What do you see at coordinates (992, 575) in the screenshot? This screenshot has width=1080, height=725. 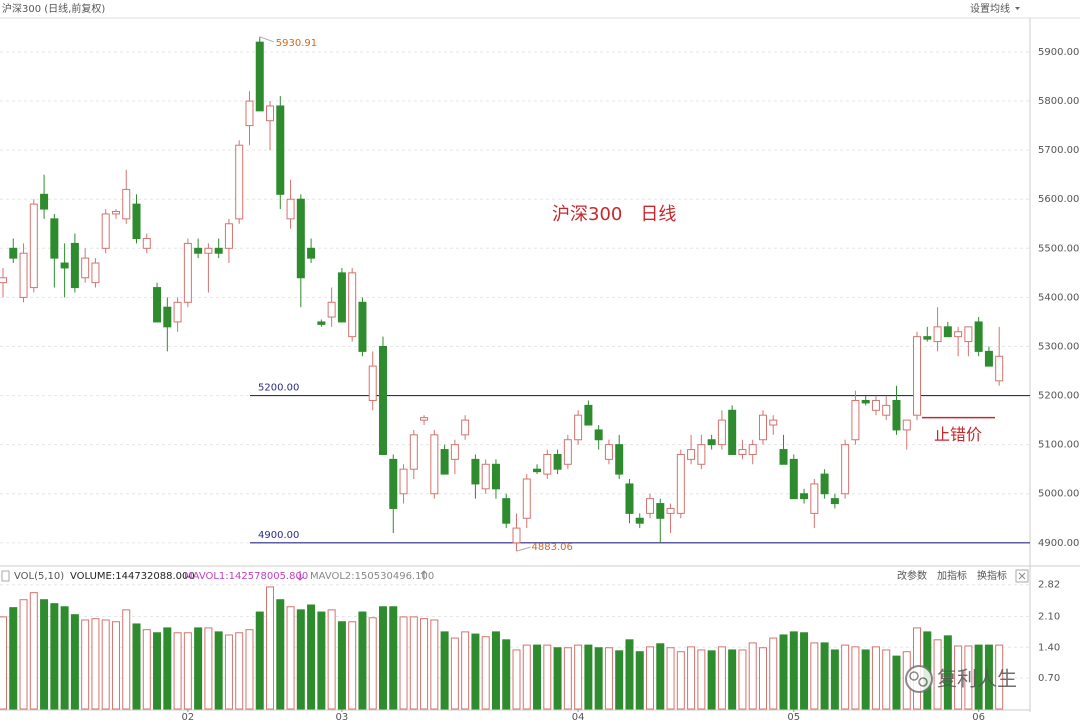 I see `panel-button: 换指标` at bounding box center [992, 575].